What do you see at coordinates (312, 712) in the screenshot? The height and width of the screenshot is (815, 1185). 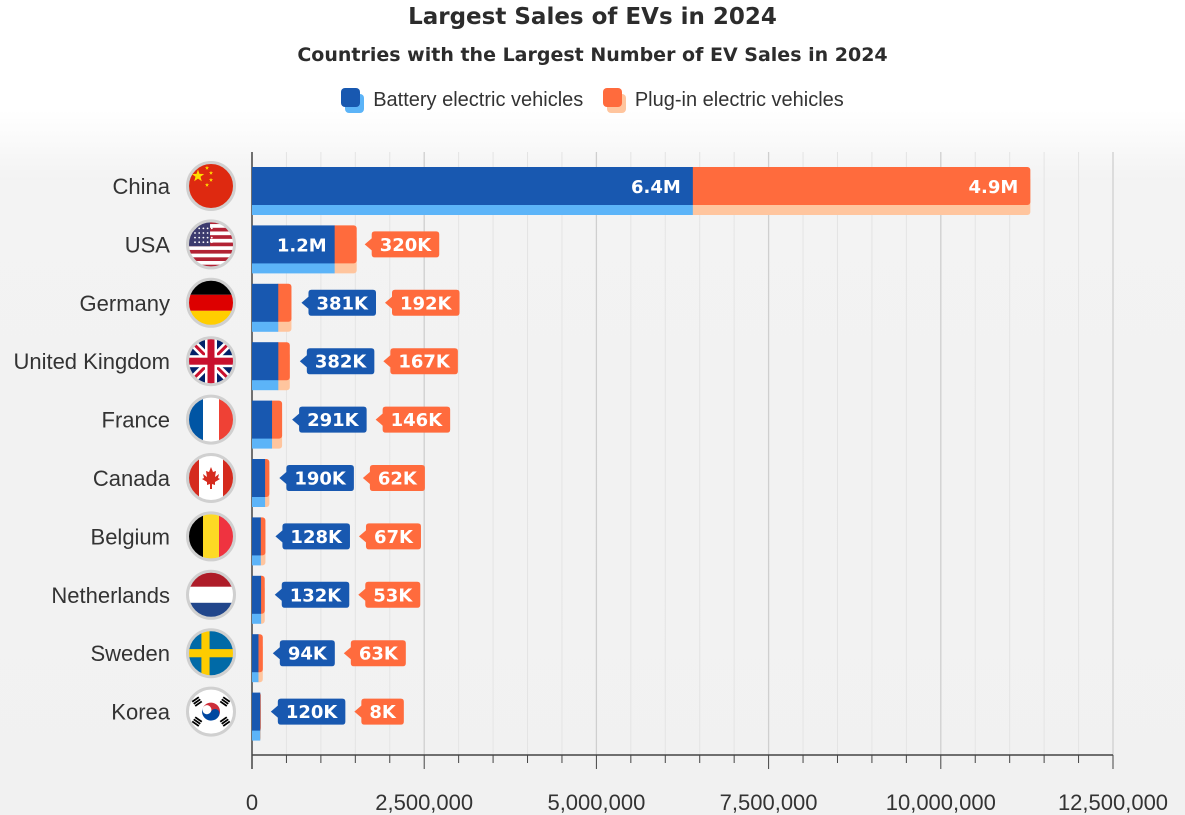 I see `value-label-bev-korea-text: 120K` at bounding box center [312, 712].